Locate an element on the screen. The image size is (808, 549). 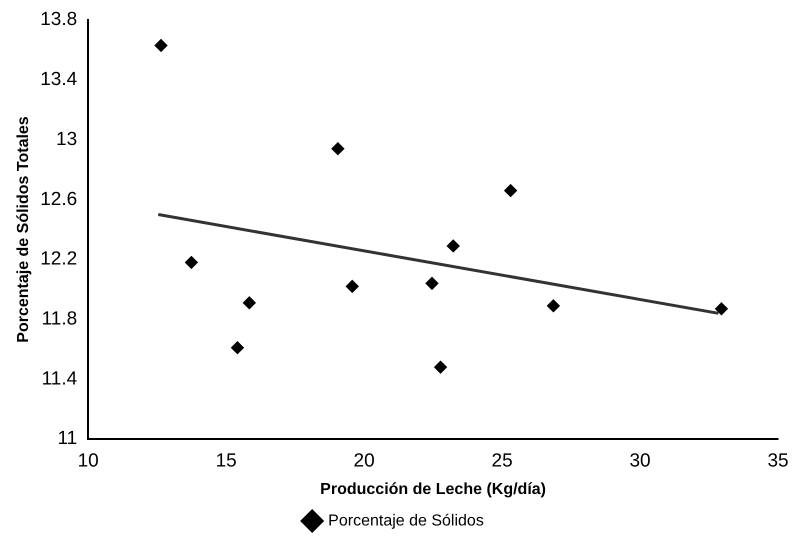
x-tick-label: 15 is located at coordinates (226, 461).